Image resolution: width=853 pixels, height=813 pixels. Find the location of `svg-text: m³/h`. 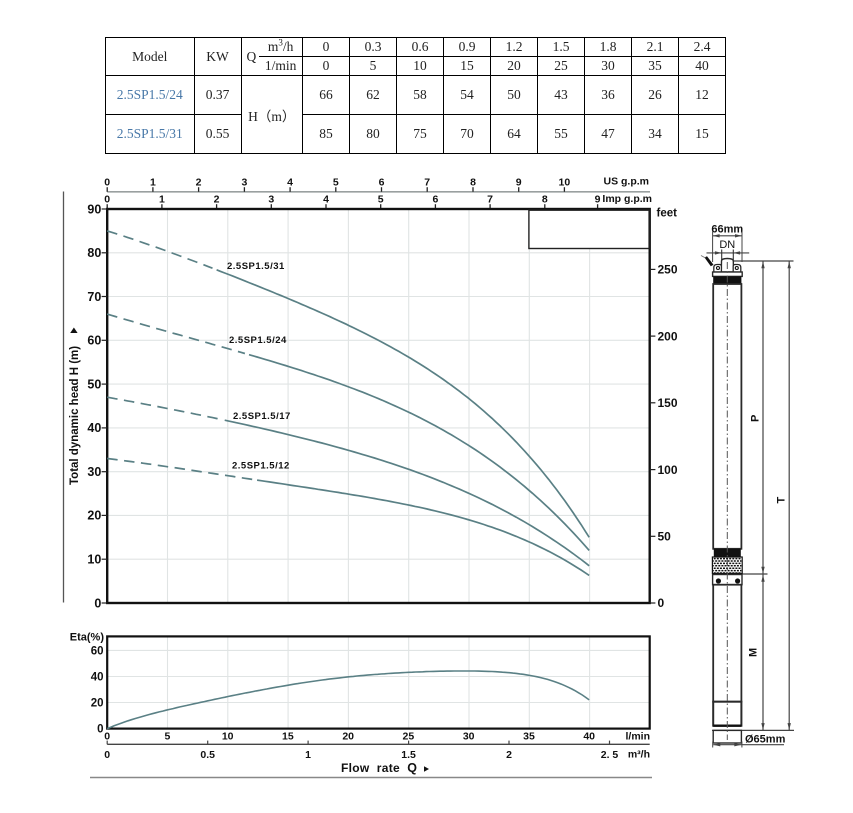

svg-text: m³/h is located at coordinates (639, 754).